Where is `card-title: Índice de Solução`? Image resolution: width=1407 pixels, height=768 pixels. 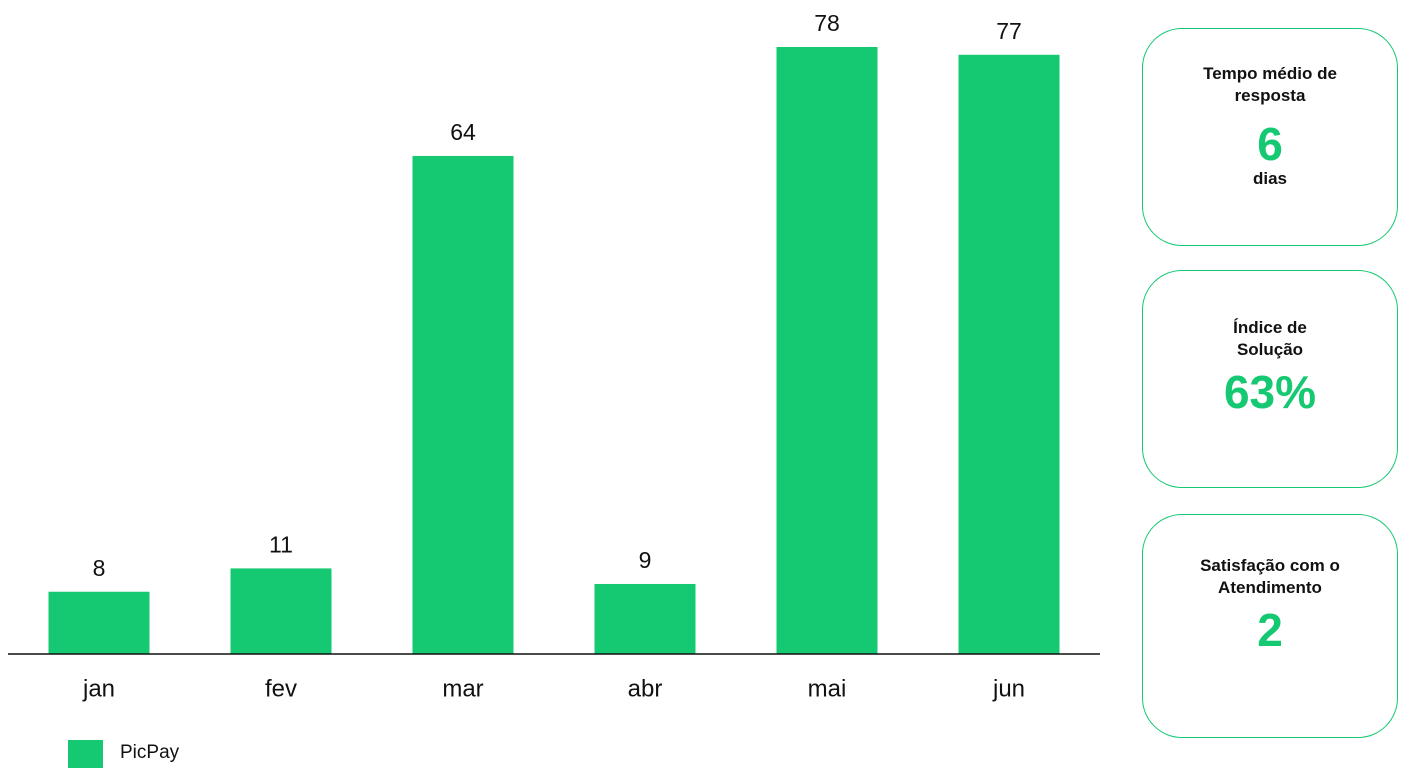
card-title: Índice de Solução is located at coordinates (1270, 338).